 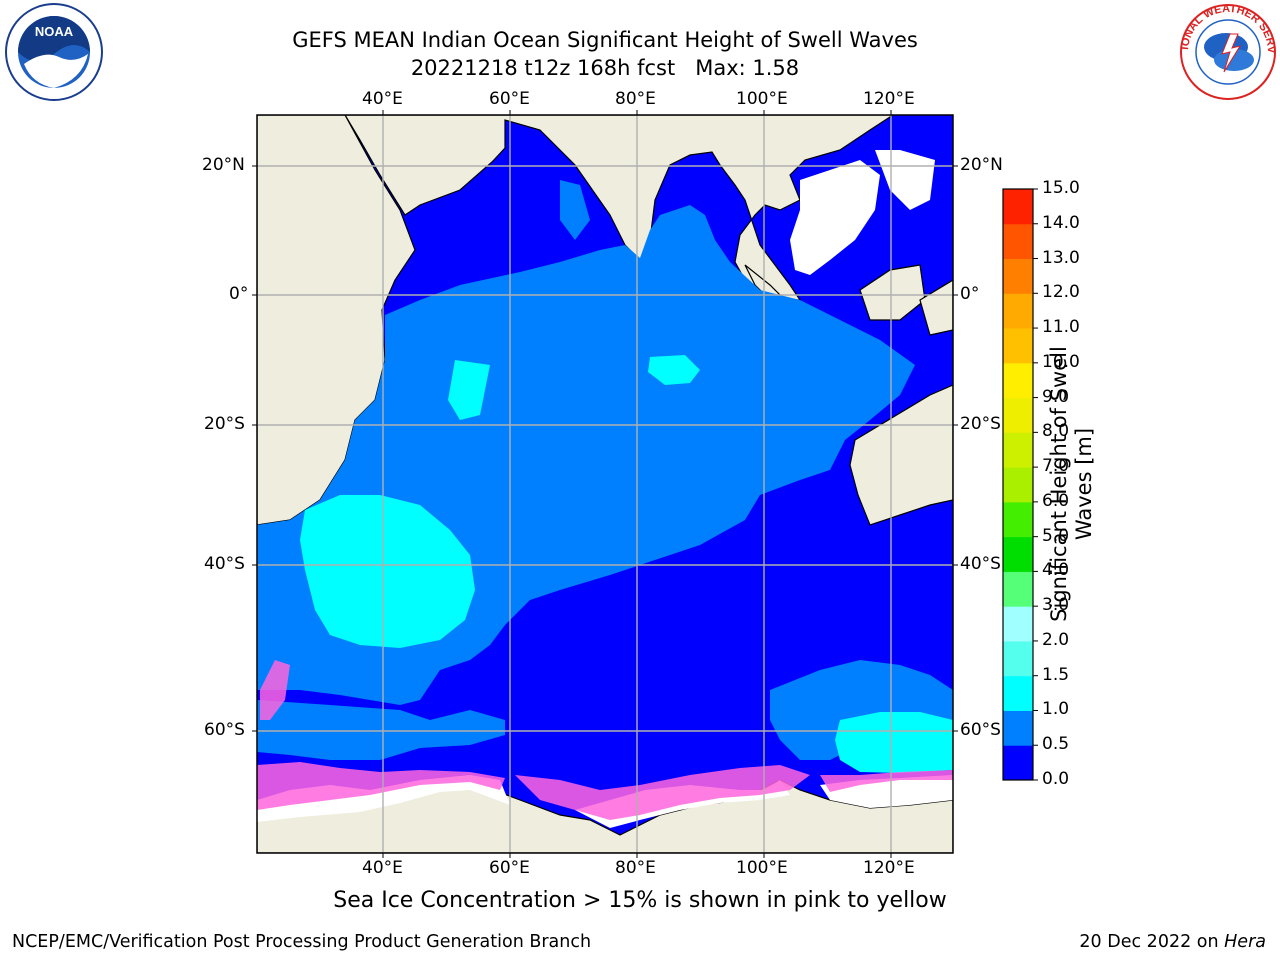 I want to click on lon-tick-bottom-80e: 80°E, so click(x=635, y=868).